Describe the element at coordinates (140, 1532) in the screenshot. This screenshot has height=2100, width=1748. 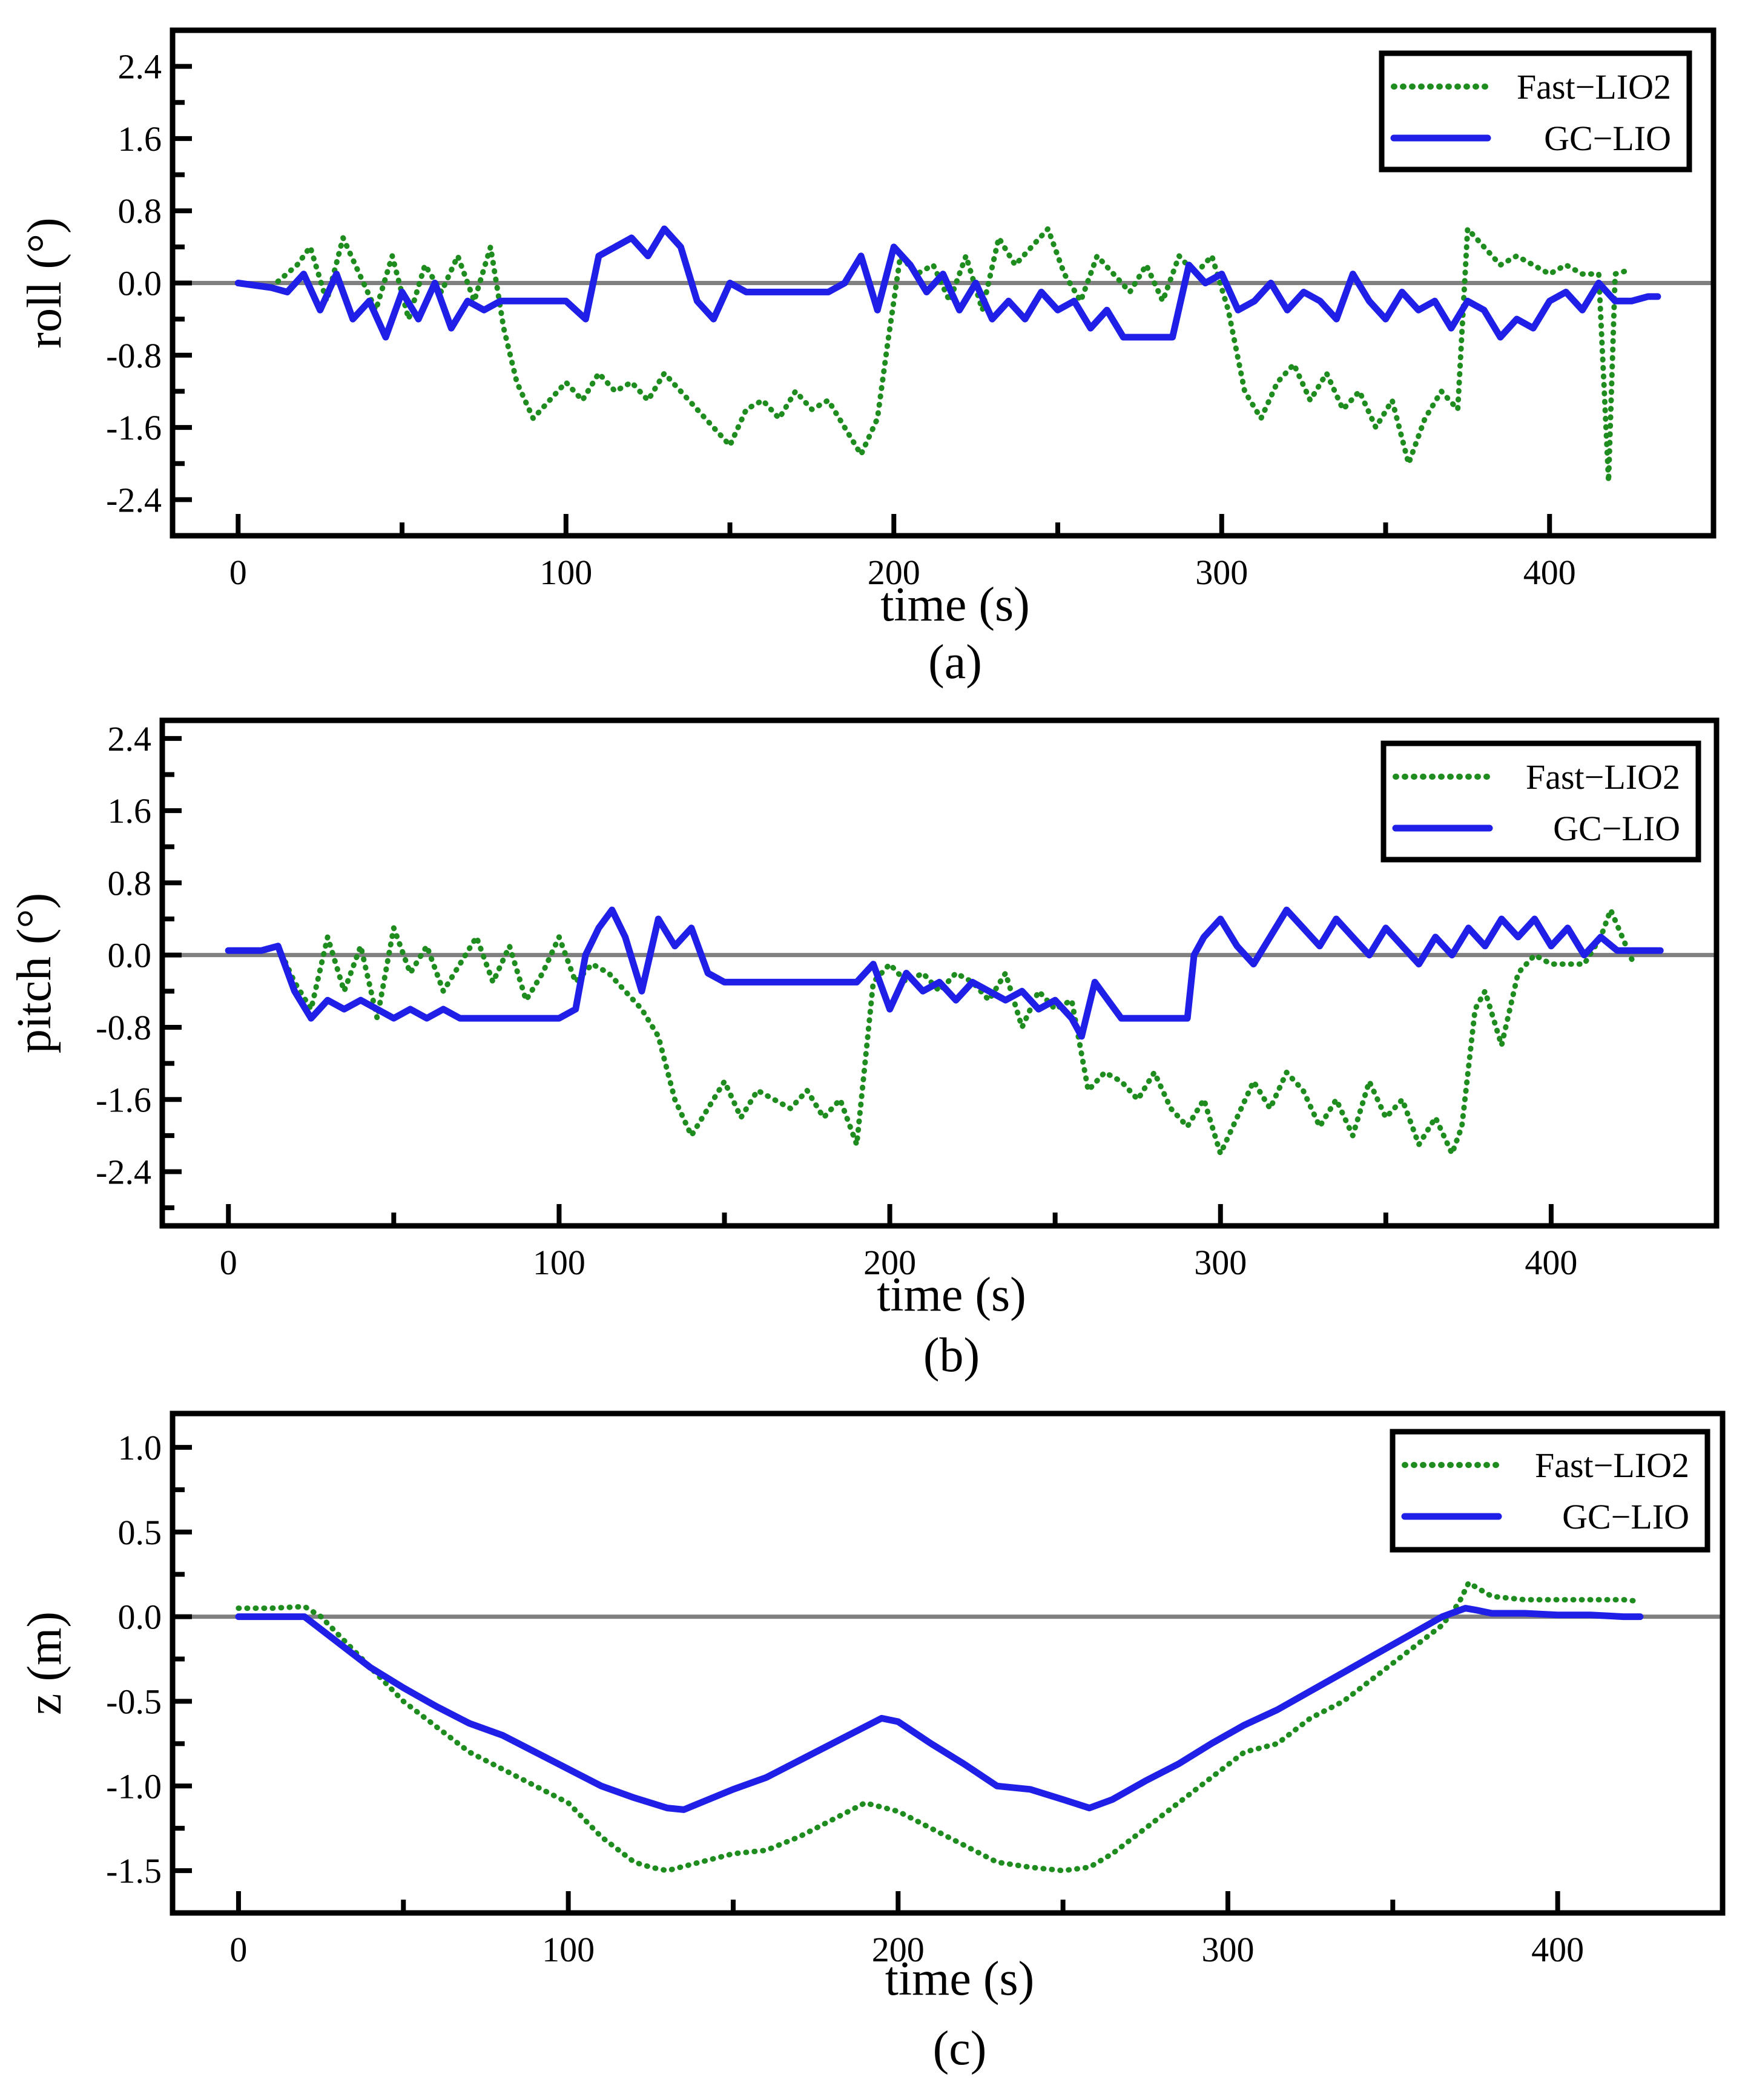
I see `y-tick-label: 0.5` at that location.